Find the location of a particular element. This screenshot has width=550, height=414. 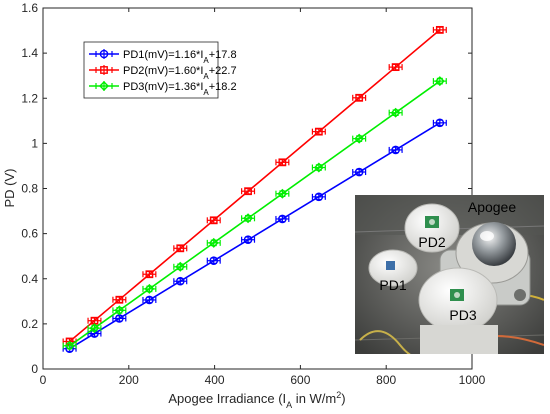

legend-entry-2: PD2(mV)=1.60*IA+22.7 is located at coordinates (163, 73).